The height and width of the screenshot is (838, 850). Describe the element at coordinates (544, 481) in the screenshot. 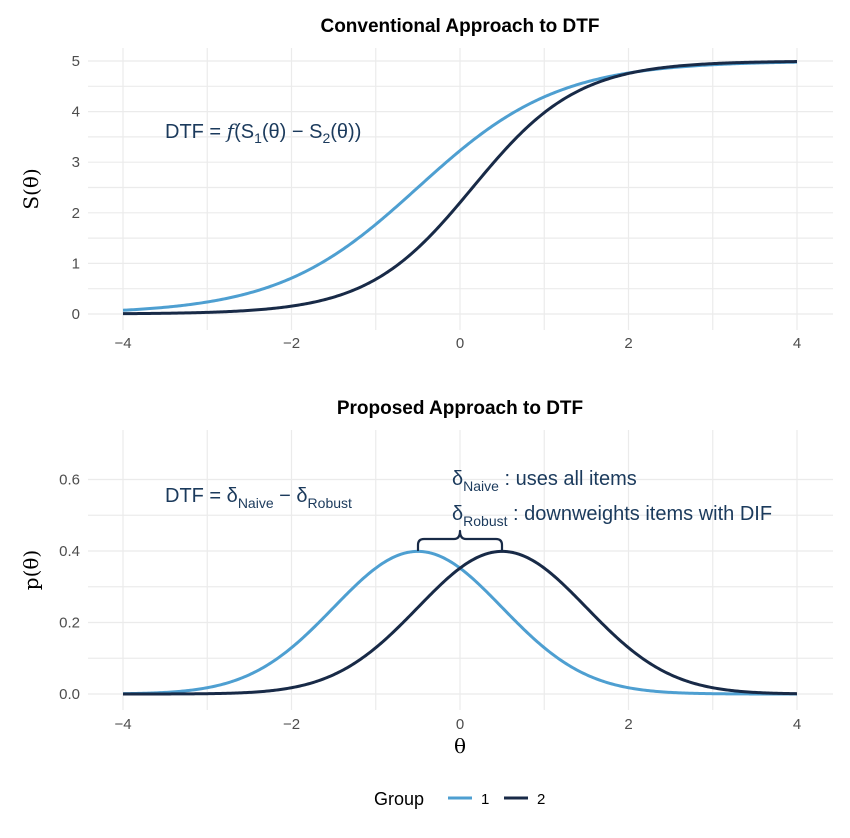

I see `naive-note: δNaive : uses all items` at that location.